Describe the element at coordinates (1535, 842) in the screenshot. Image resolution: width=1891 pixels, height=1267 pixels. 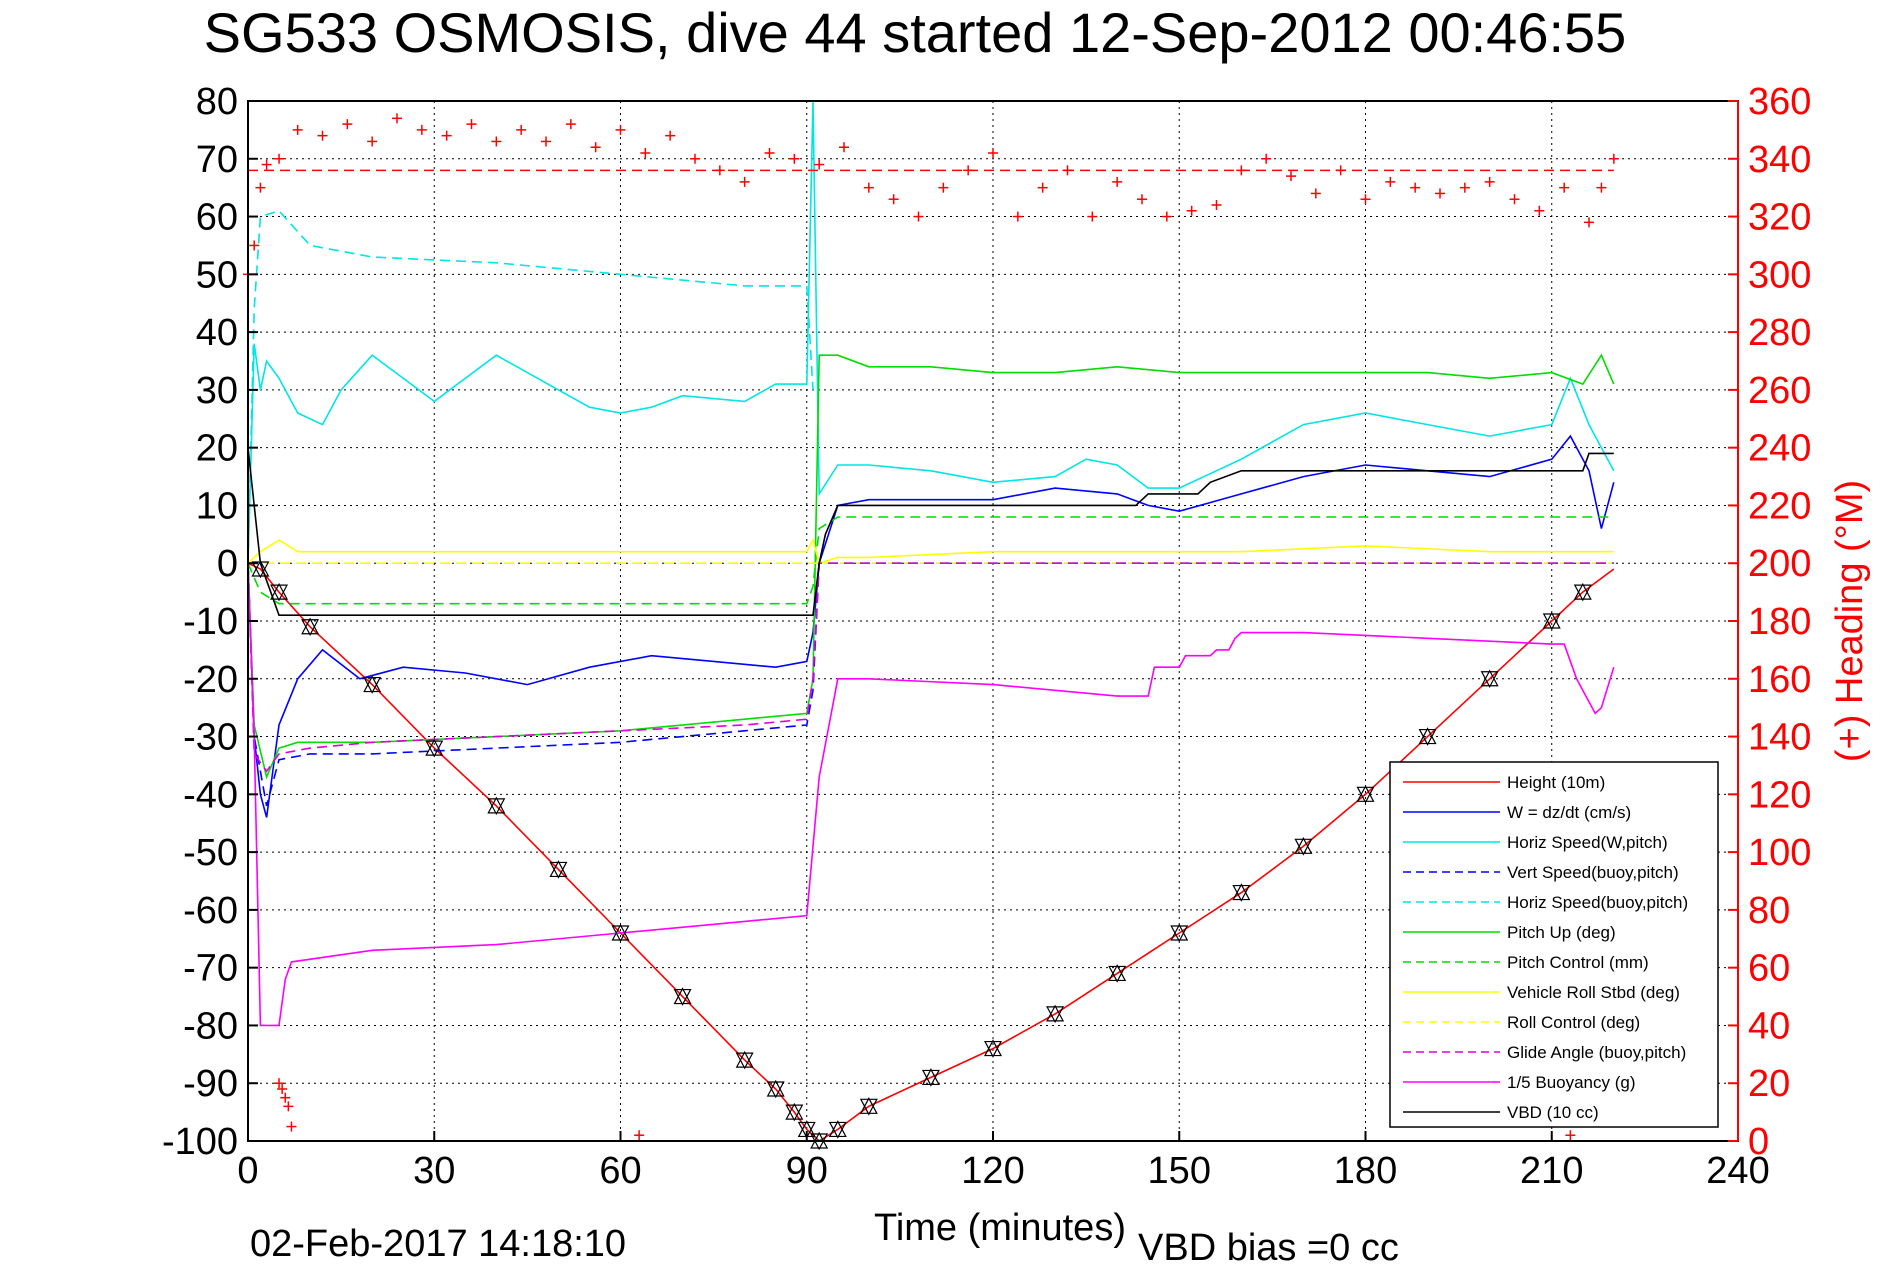
I see `legend-entry: Horiz Speed(W,pitch)` at that location.